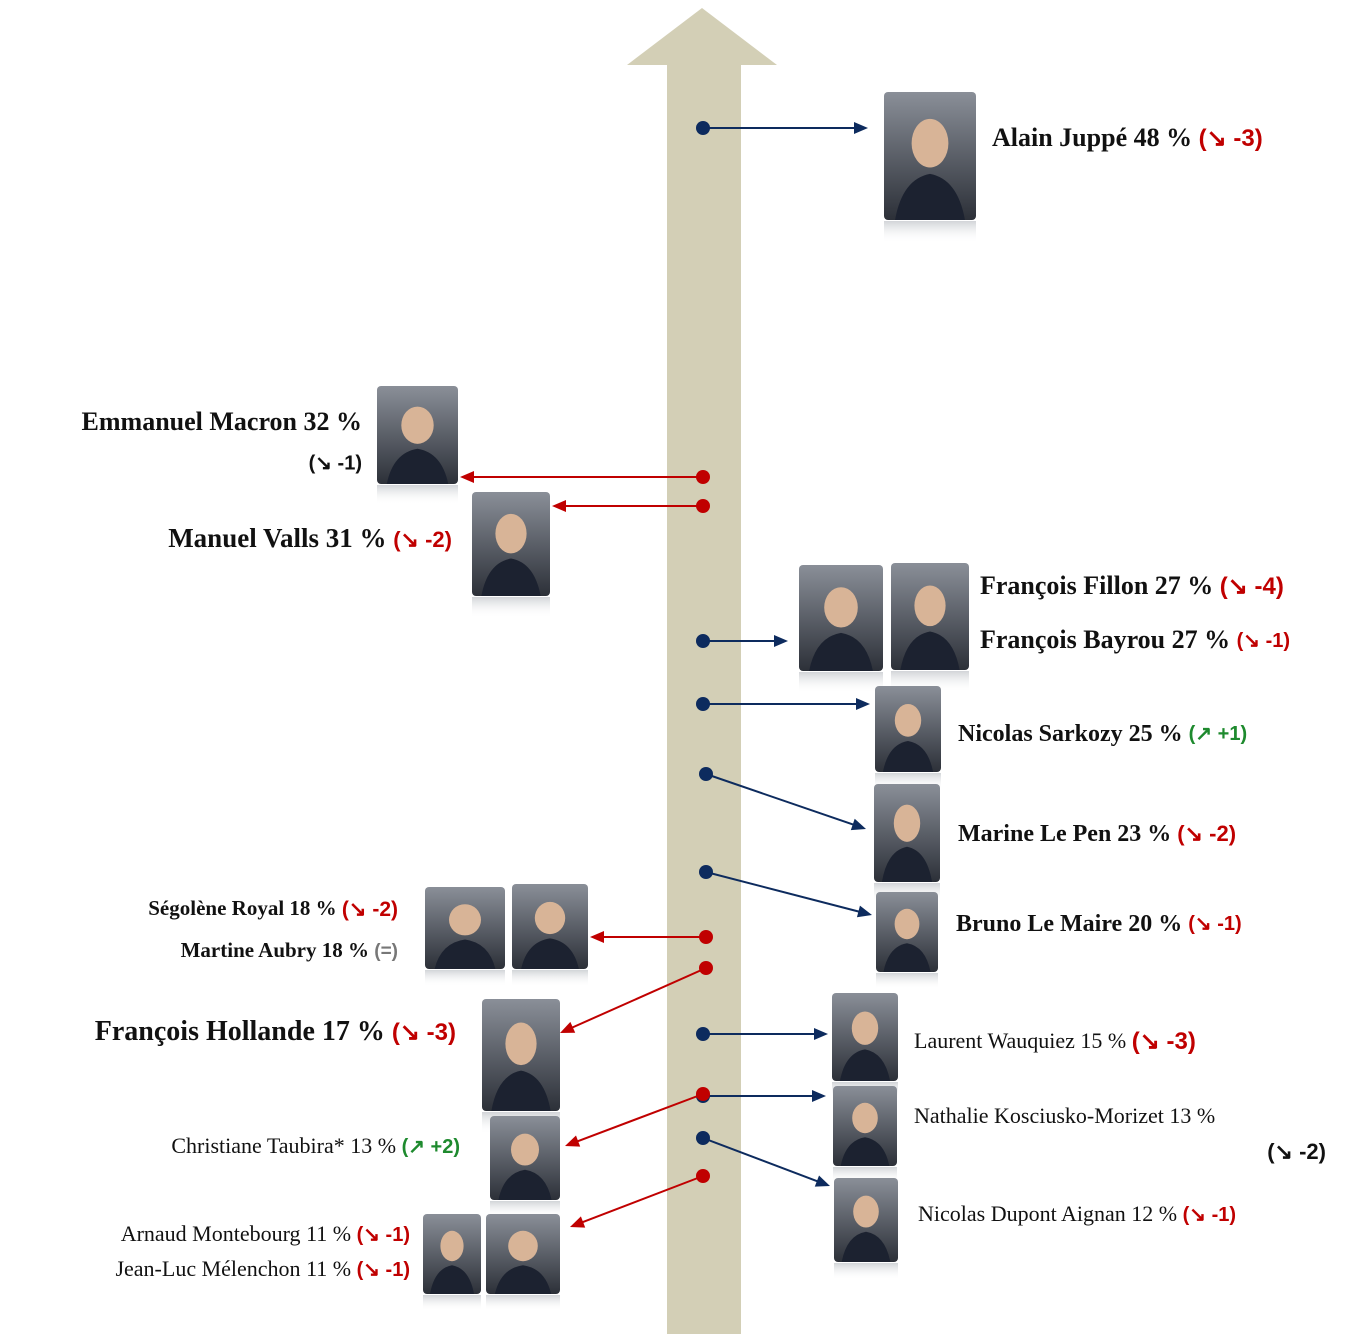 The width and height of the screenshot is (1368, 1334). Describe the element at coordinates (1156, 734) in the screenshot. I see `candidate-score: 25 %` at that location.